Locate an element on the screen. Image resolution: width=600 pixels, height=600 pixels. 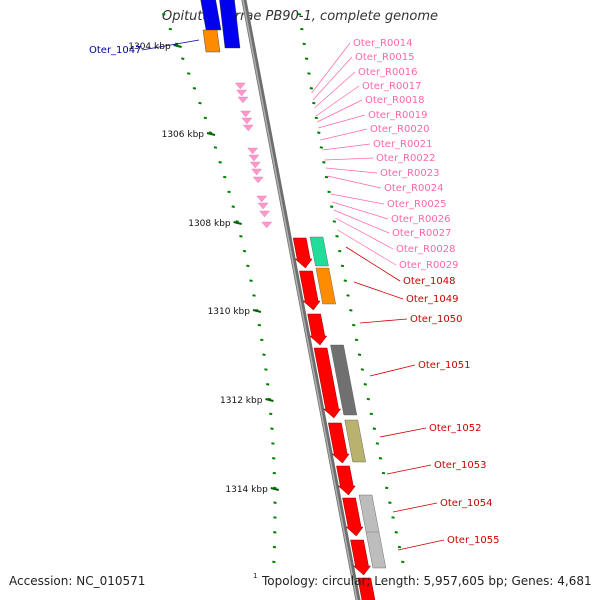
accession-text: Accession: NC_010571 is located at coordinates (77, 581).